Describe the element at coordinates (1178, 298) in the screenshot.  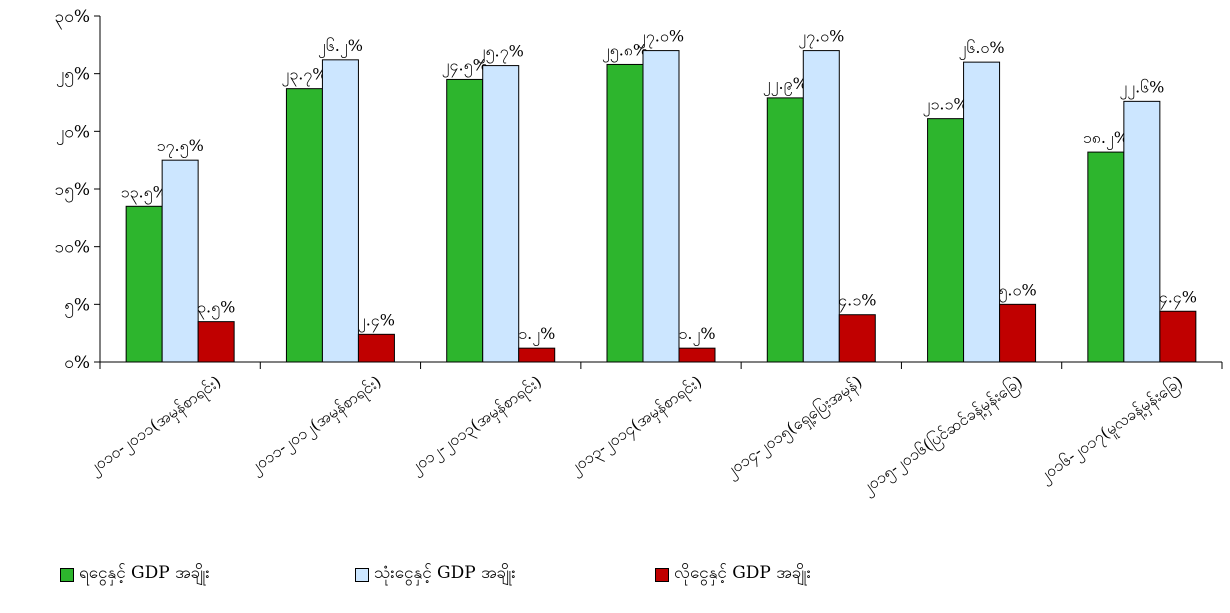
I see `data-label: ၄.၄%` at that location.